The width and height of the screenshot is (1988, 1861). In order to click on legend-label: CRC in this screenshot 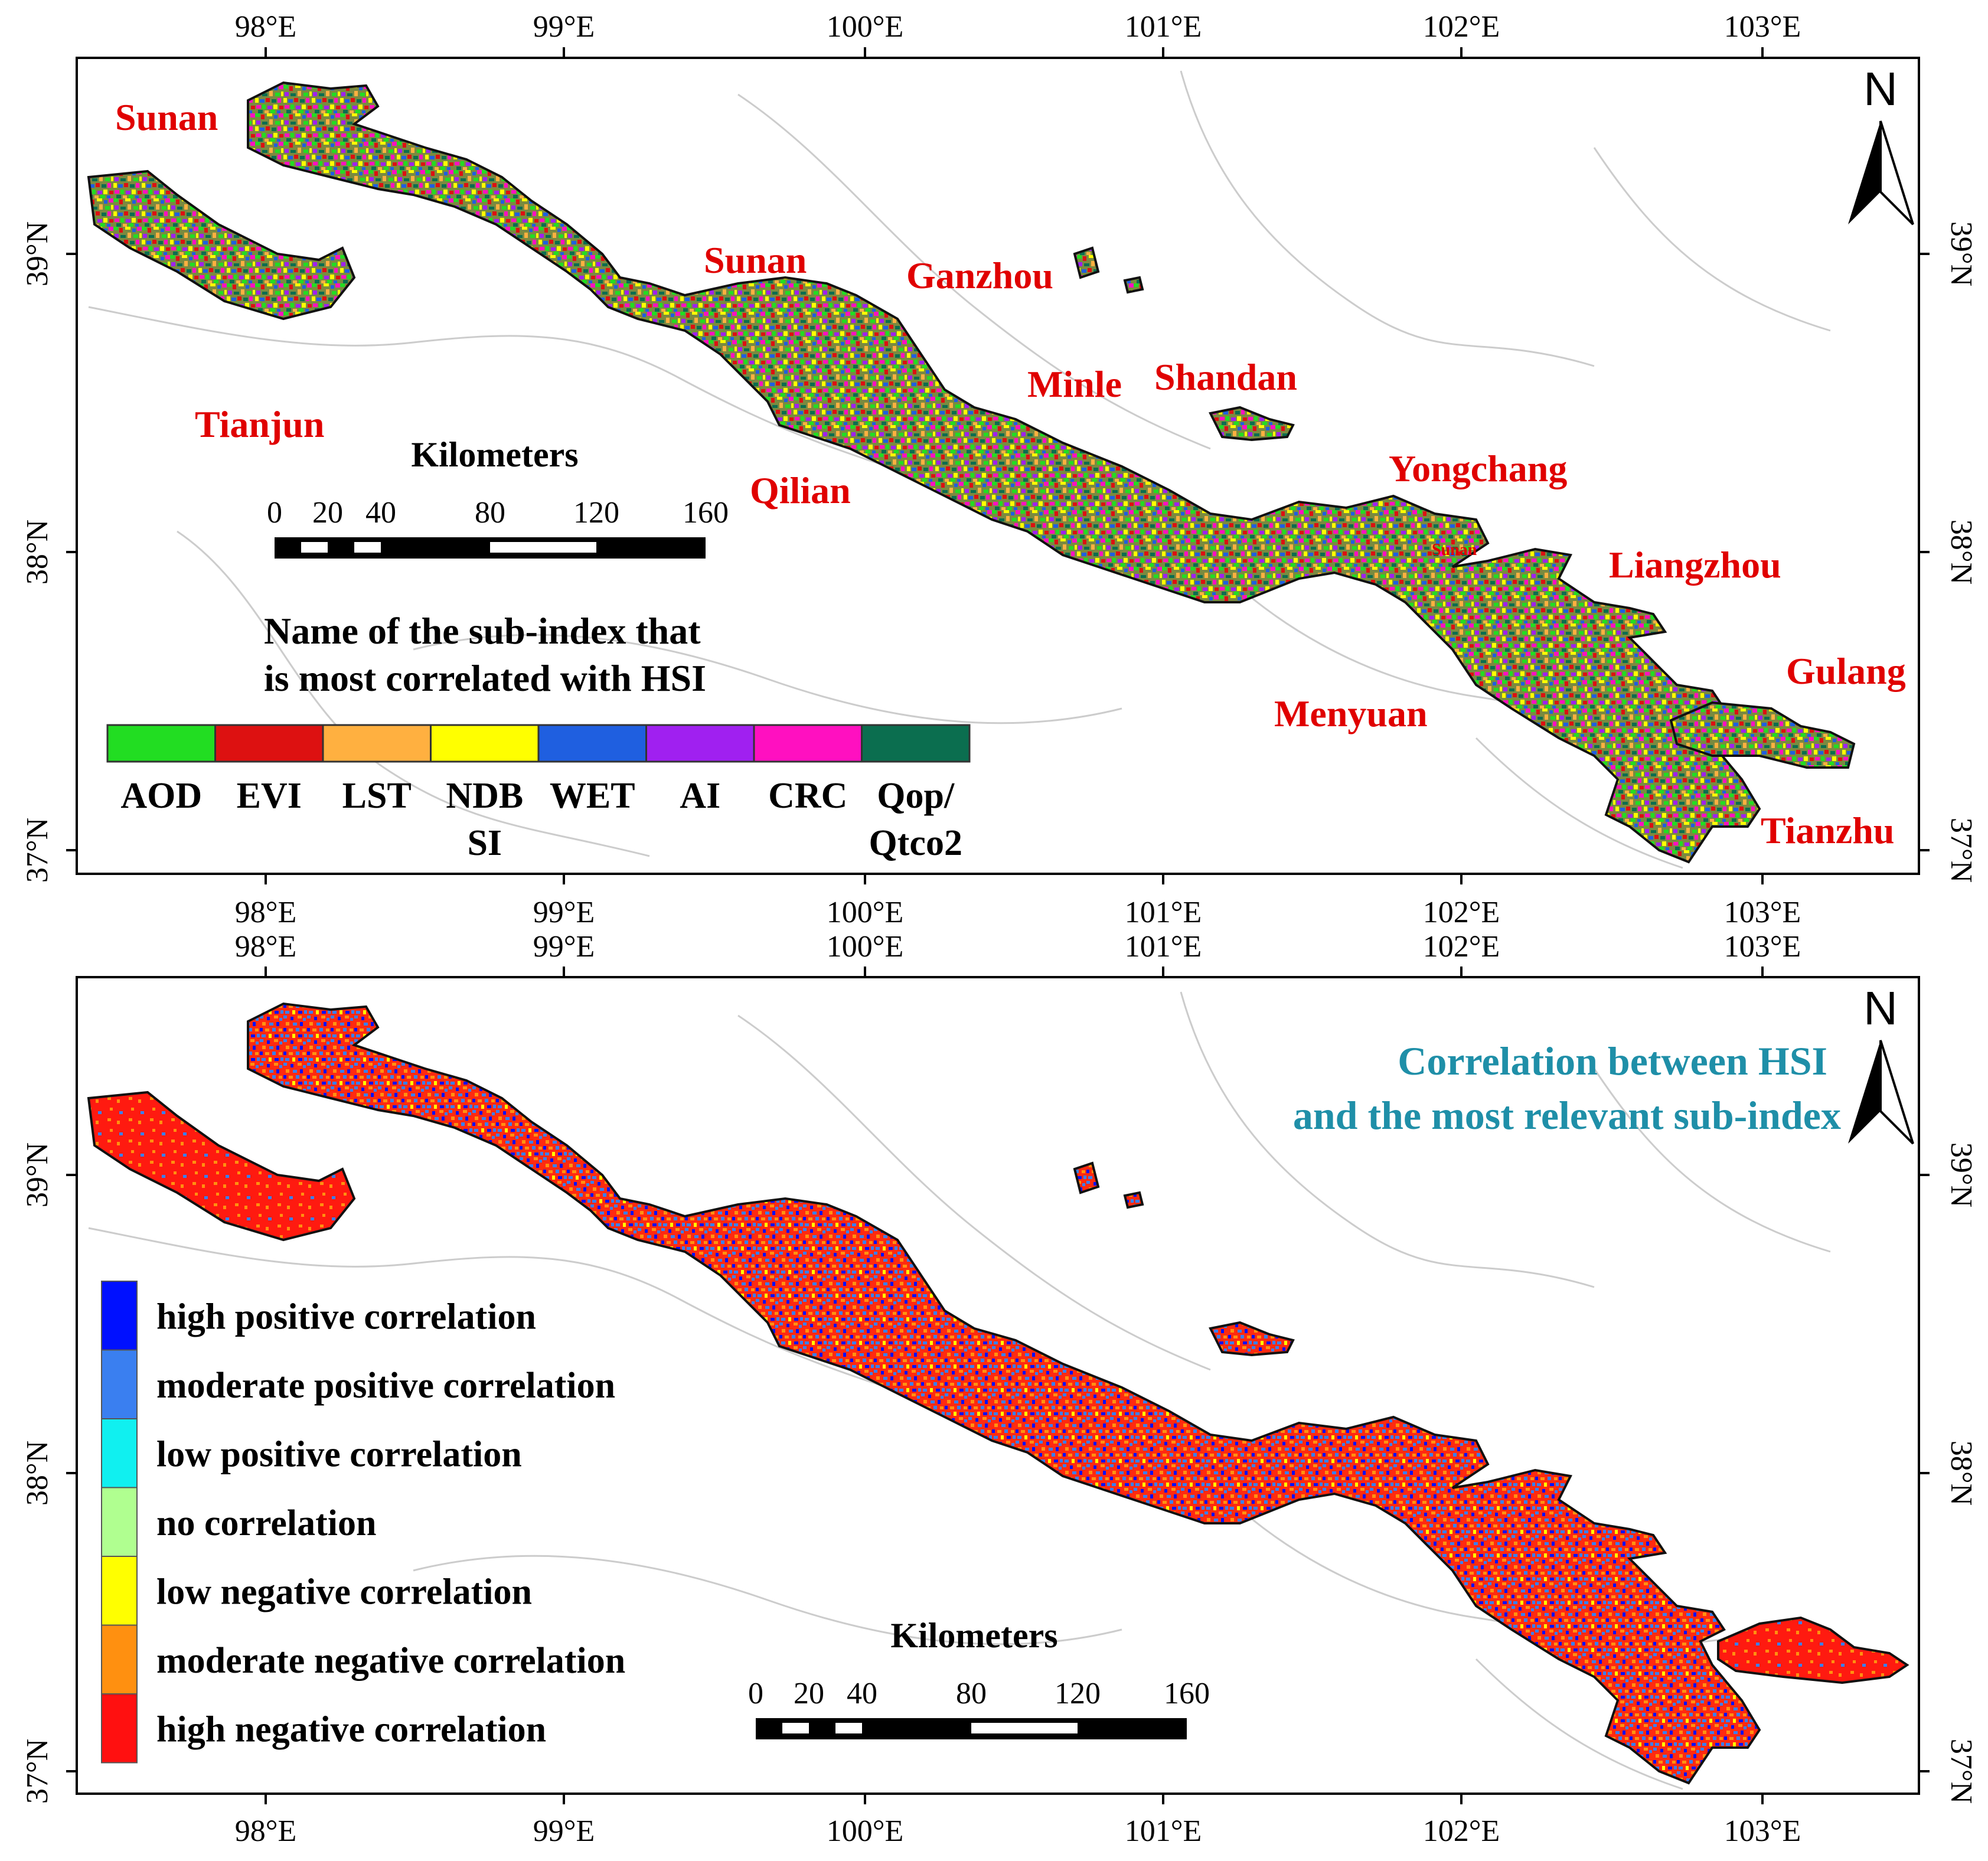, I will do `click(808, 796)`.